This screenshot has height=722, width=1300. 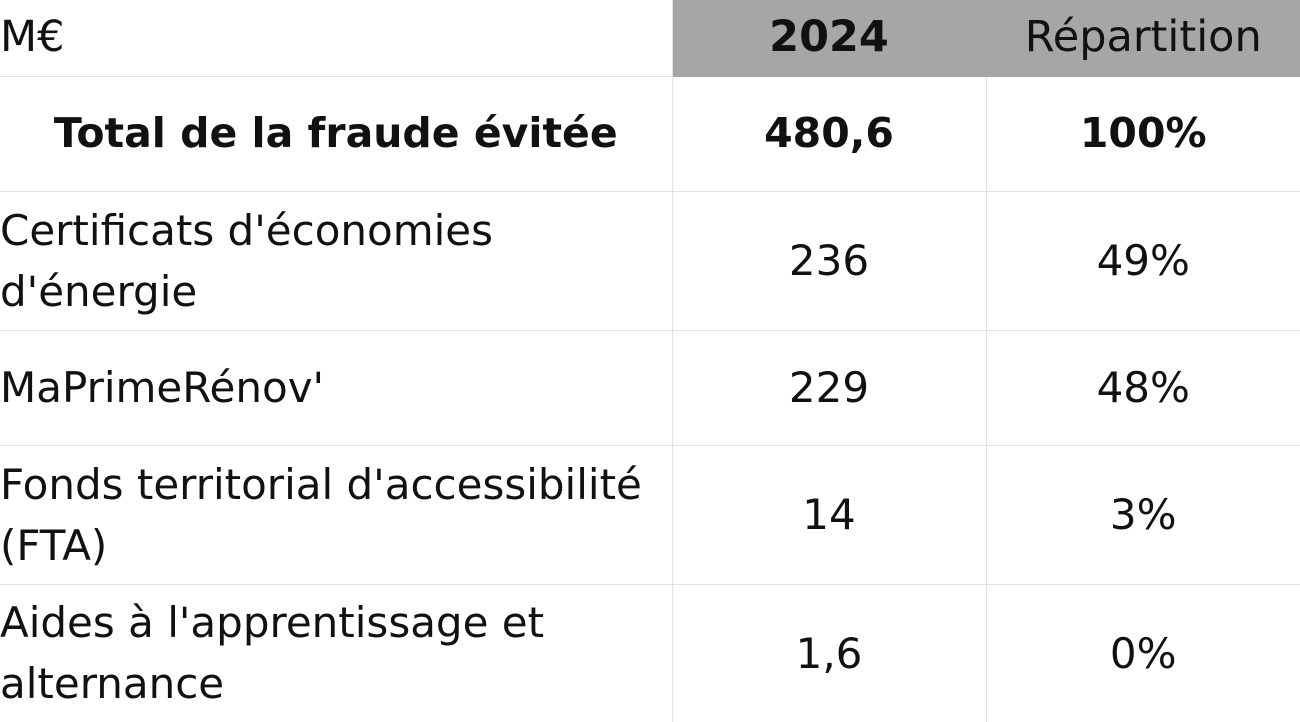 What do you see at coordinates (1142, 133) in the screenshot?
I see `total-share: 100%` at bounding box center [1142, 133].